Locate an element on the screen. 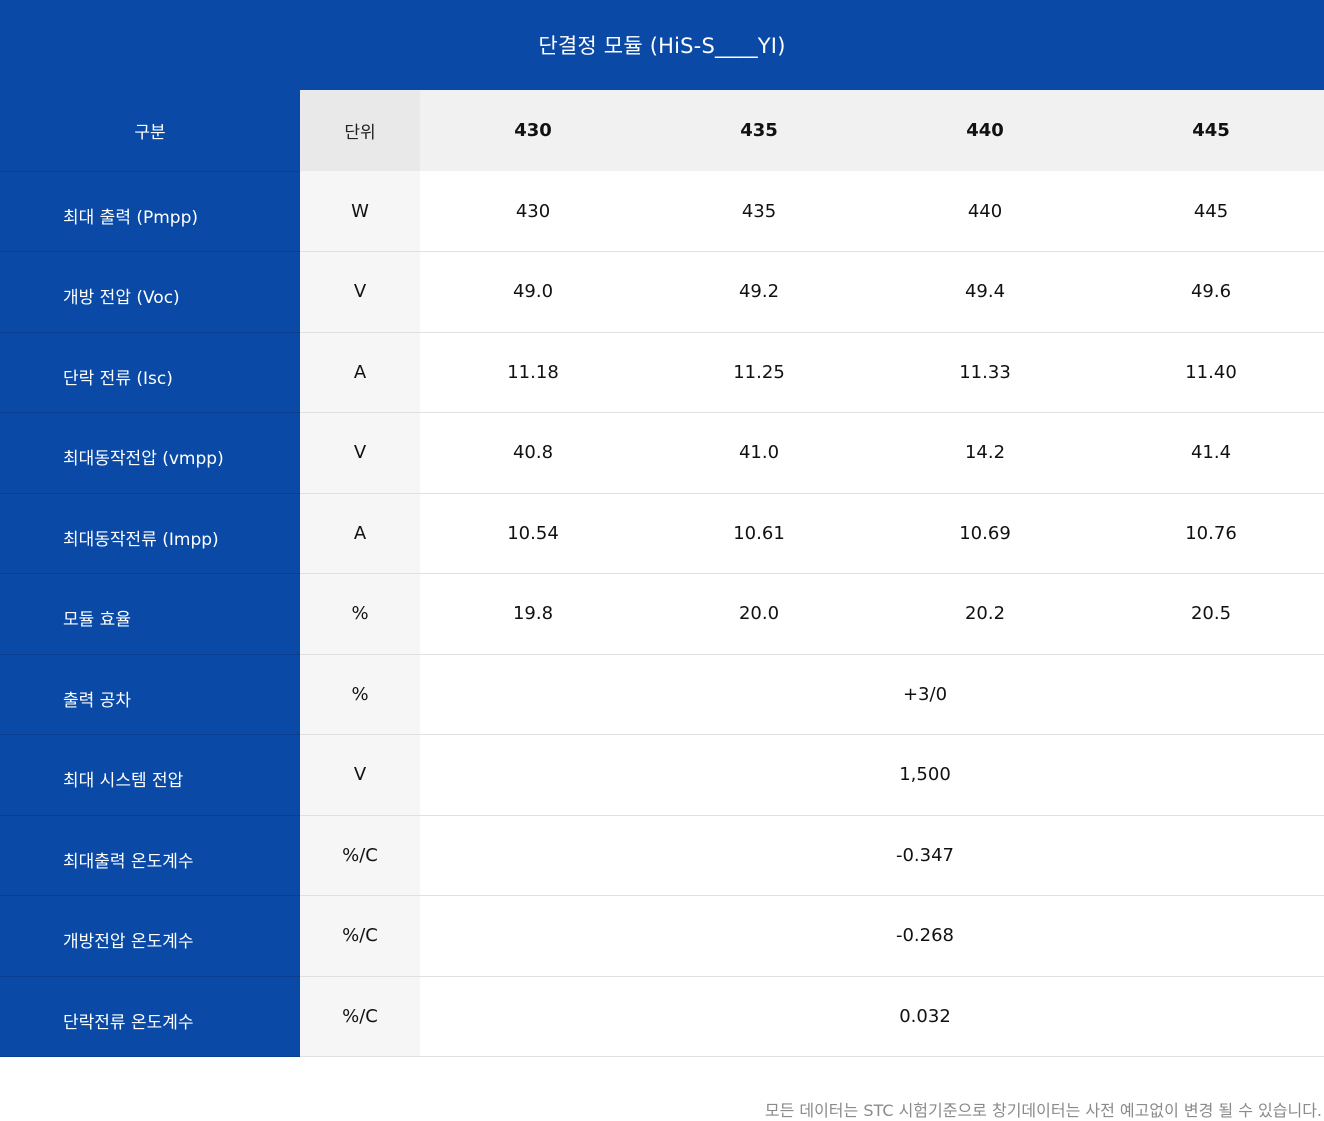  row-value: 20.2 is located at coordinates (985, 614).